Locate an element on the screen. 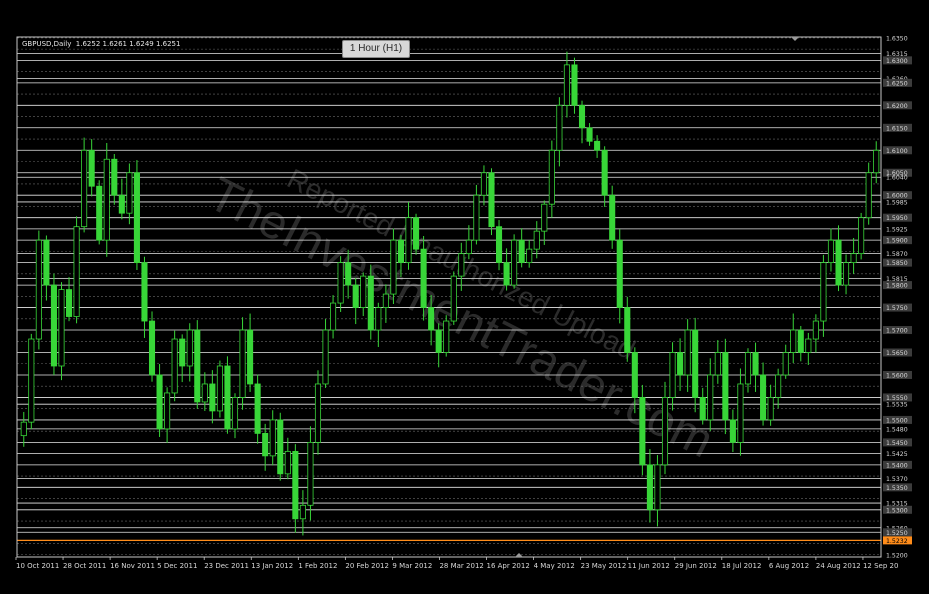 The height and width of the screenshot is (594, 929). time-tick-label: 9 Mar 2012 is located at coordinates (412, 566).